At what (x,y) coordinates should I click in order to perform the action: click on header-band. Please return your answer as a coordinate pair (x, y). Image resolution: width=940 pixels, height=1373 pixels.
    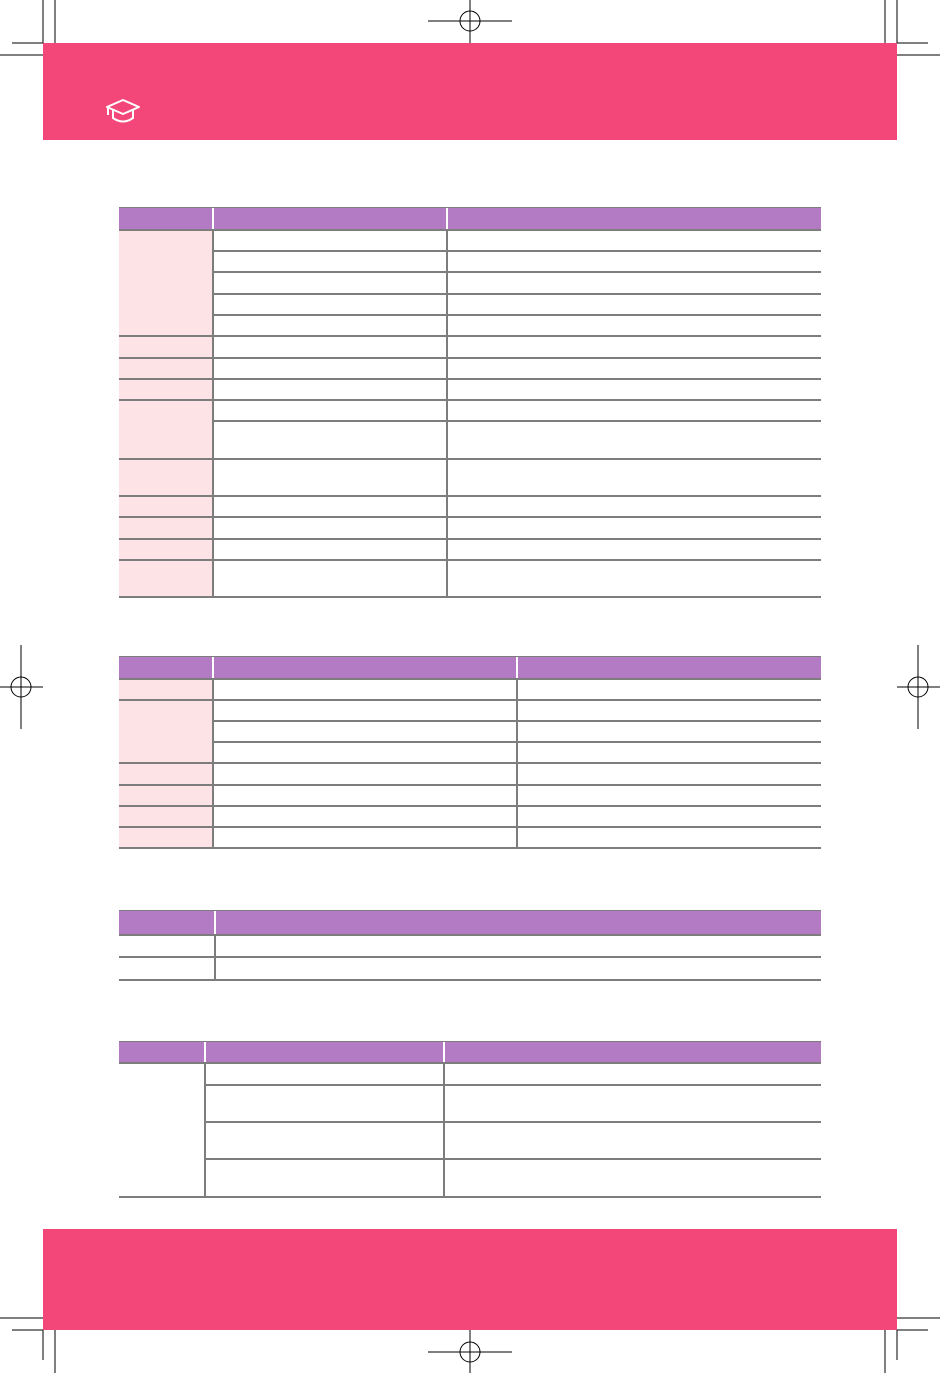
    Looking at the image, I should click on (470, 91).